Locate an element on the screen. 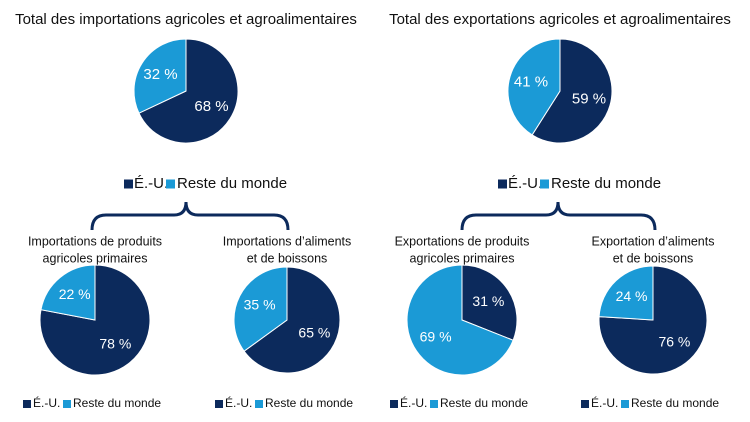 This screenshot has height=422, width=750. value-label: 65 % is located at coordinates (314, 333).